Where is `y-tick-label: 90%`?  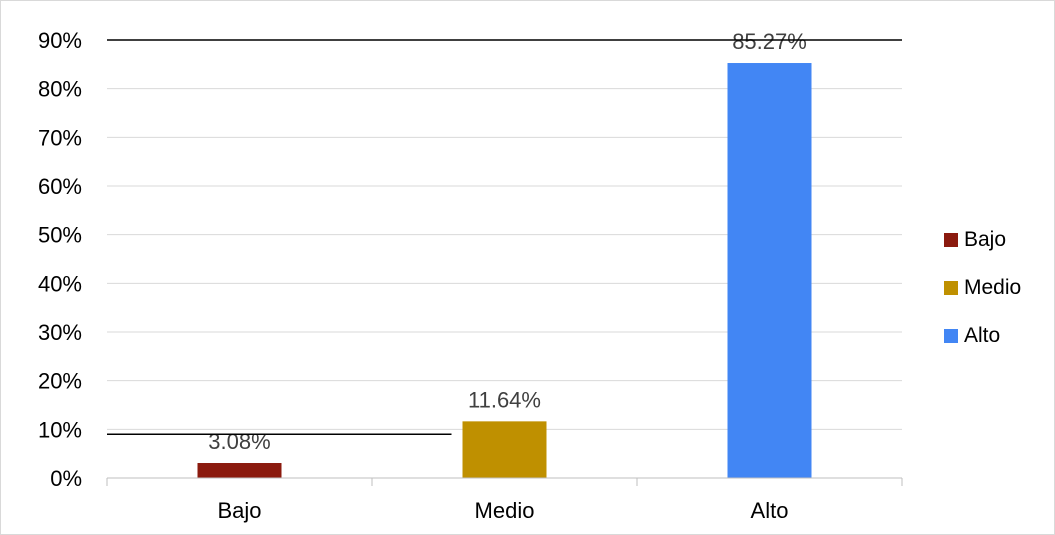 y-tick-label: 90% is located at coordinates (60, 40).